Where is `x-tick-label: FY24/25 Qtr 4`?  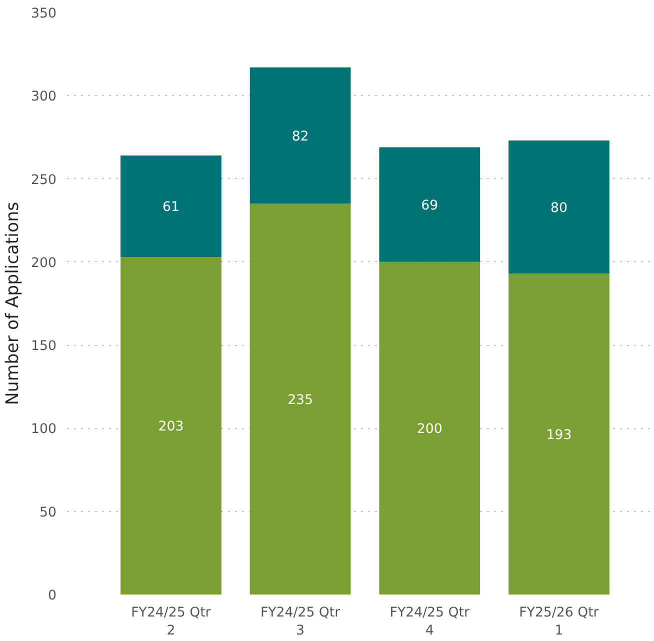
x-tick-label: FY24/25 Qtr 4 is located at coordinates (430, 622).